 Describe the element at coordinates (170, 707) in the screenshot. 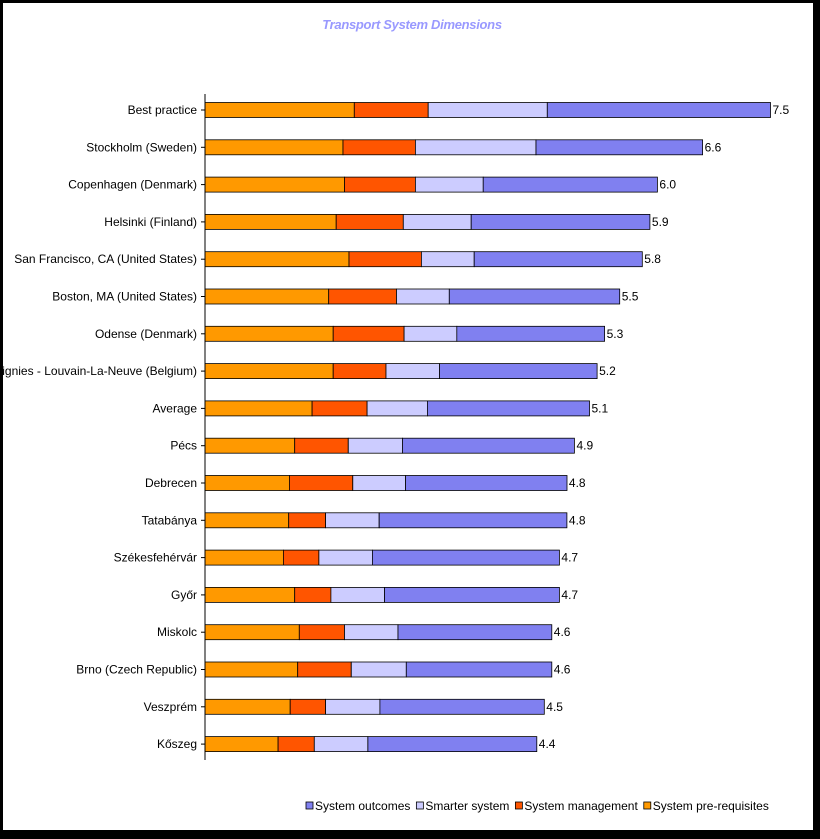

I see `category-label: Veszprém` at that location.